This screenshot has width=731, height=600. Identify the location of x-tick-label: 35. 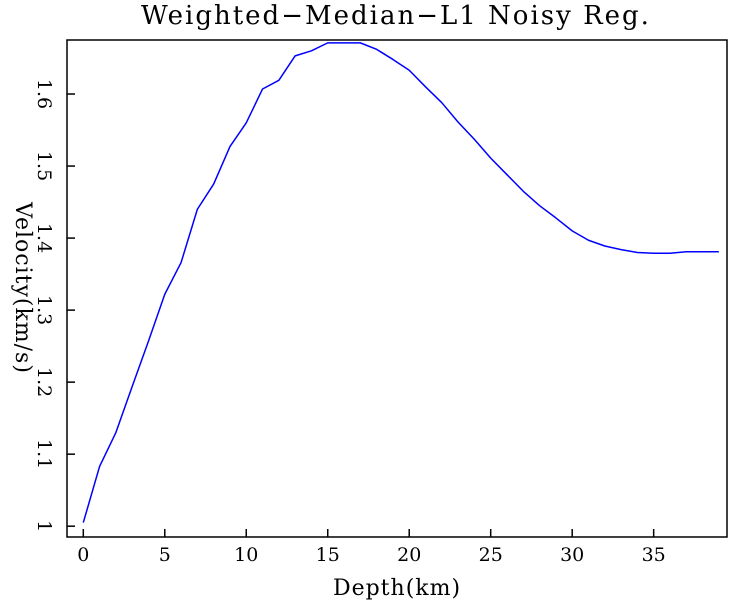
(654, 555).